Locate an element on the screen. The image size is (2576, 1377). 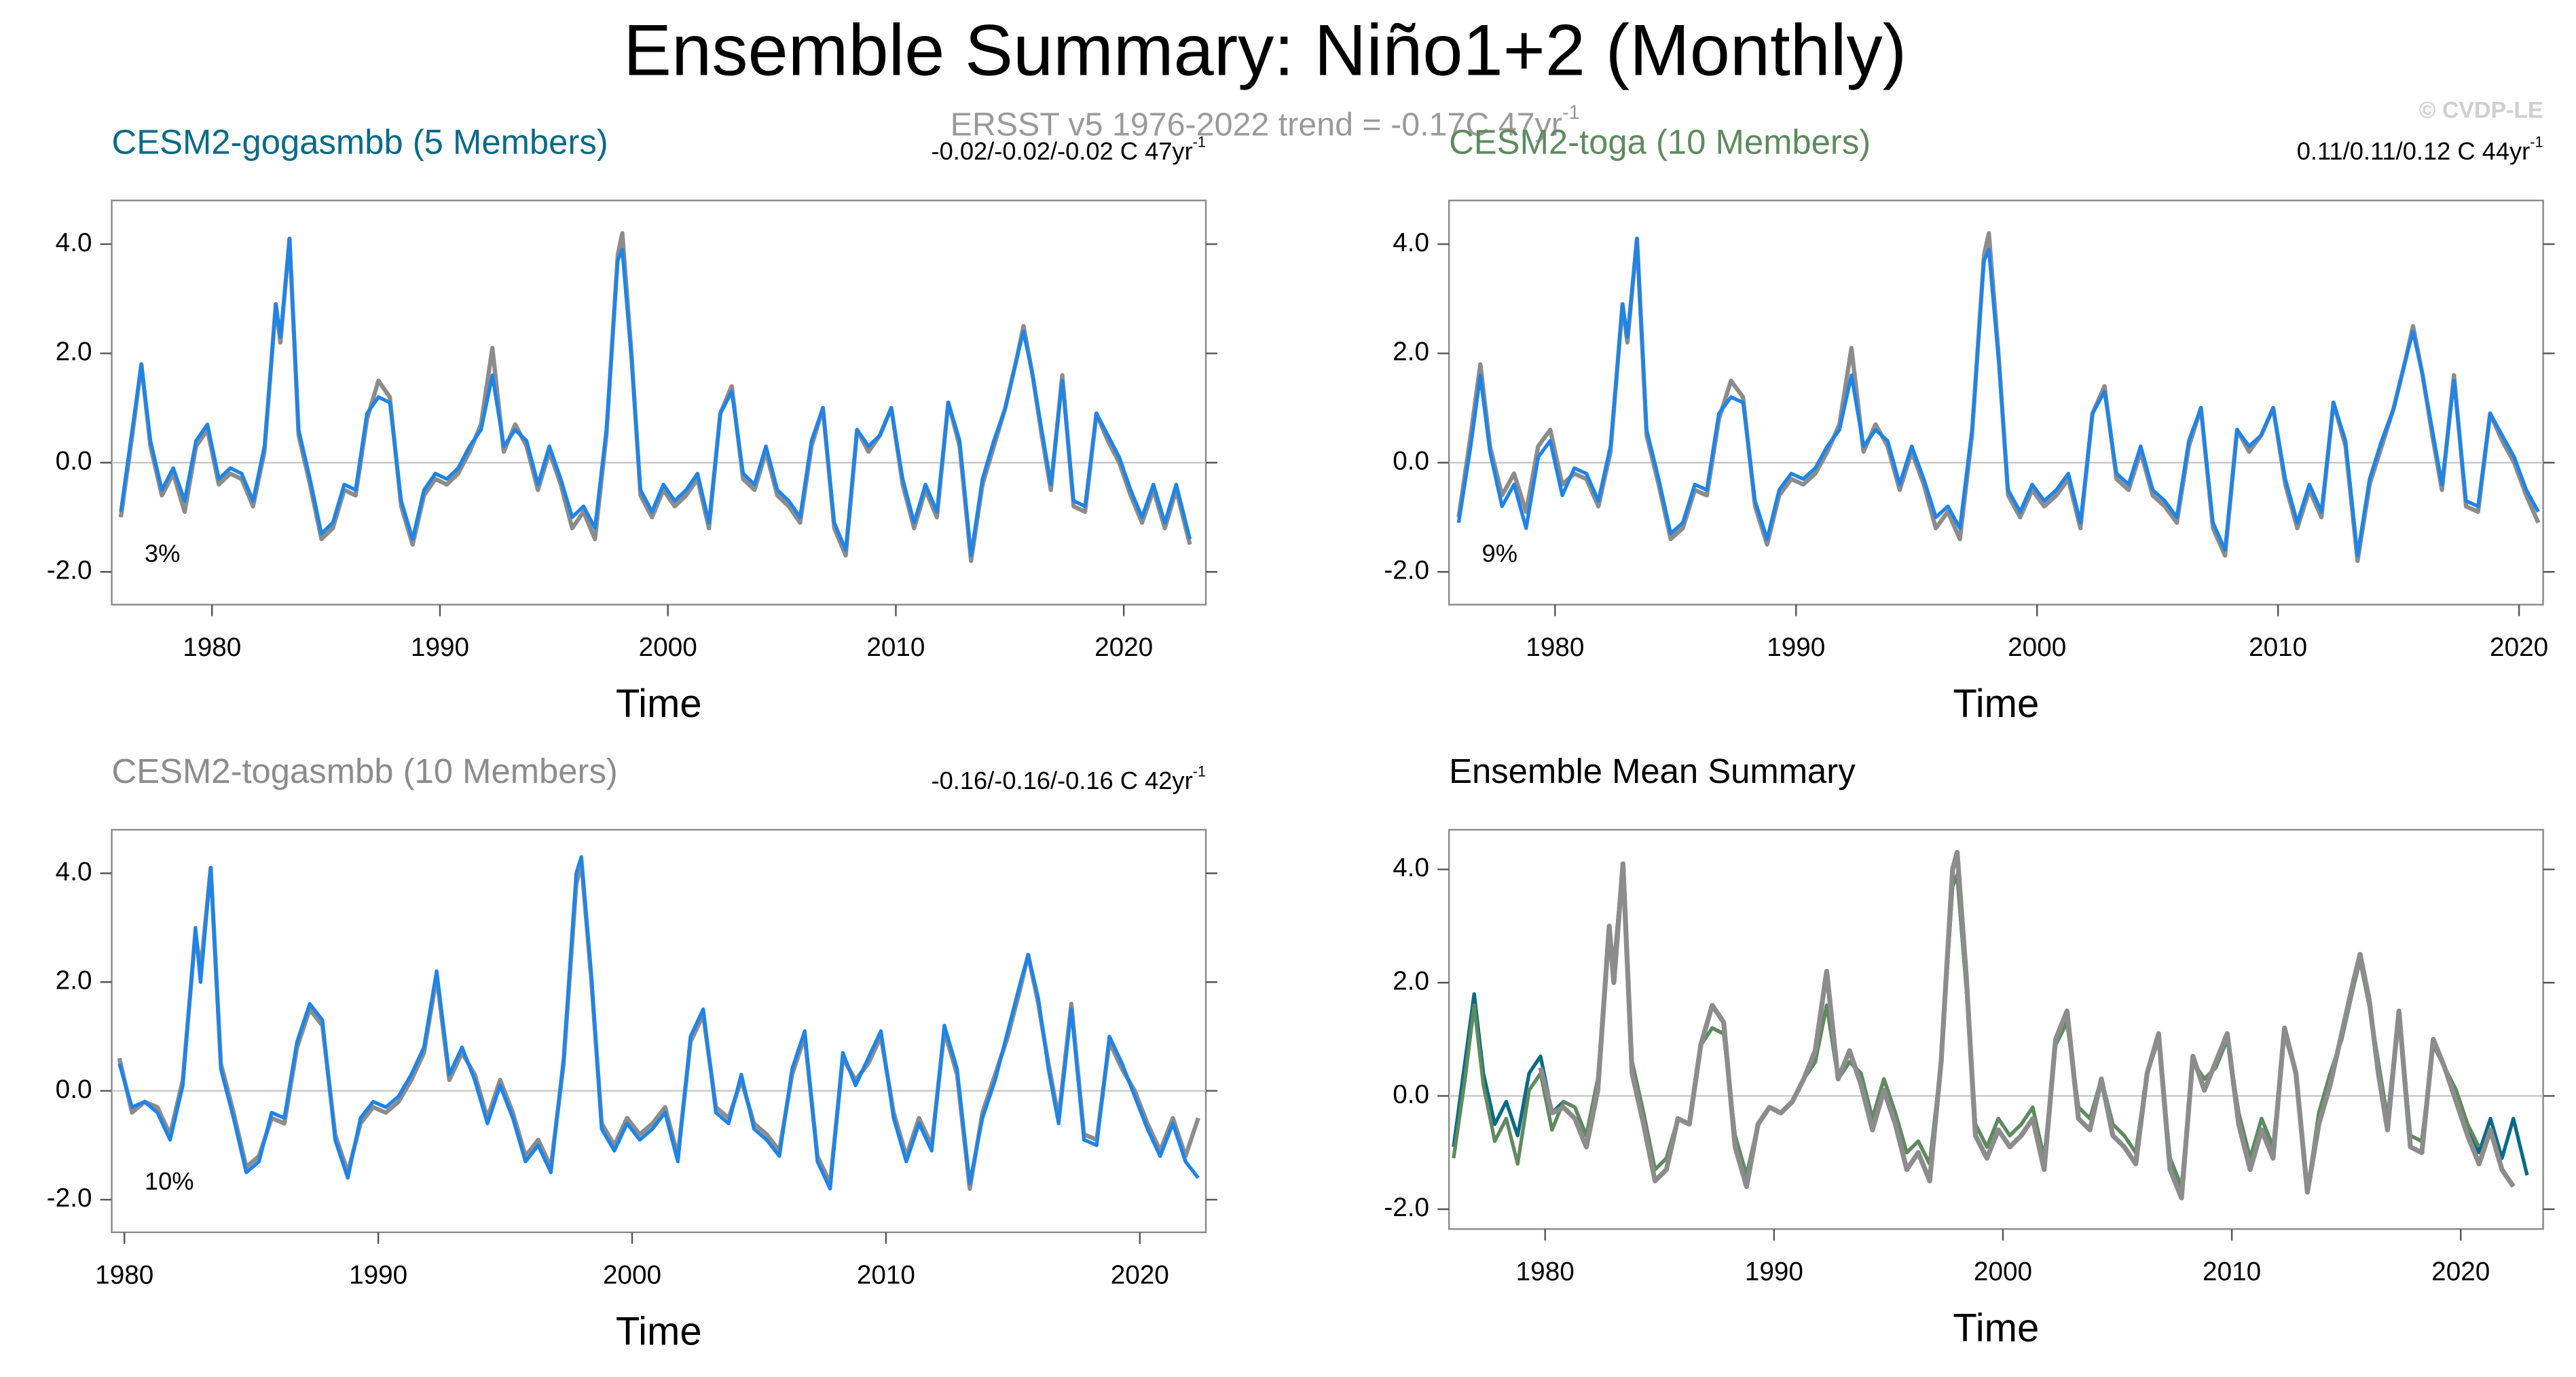
subtitle: ERSST v5 1976-2022 trend = -0.17C 47yr-1 is located at coordinates (1265, 122).